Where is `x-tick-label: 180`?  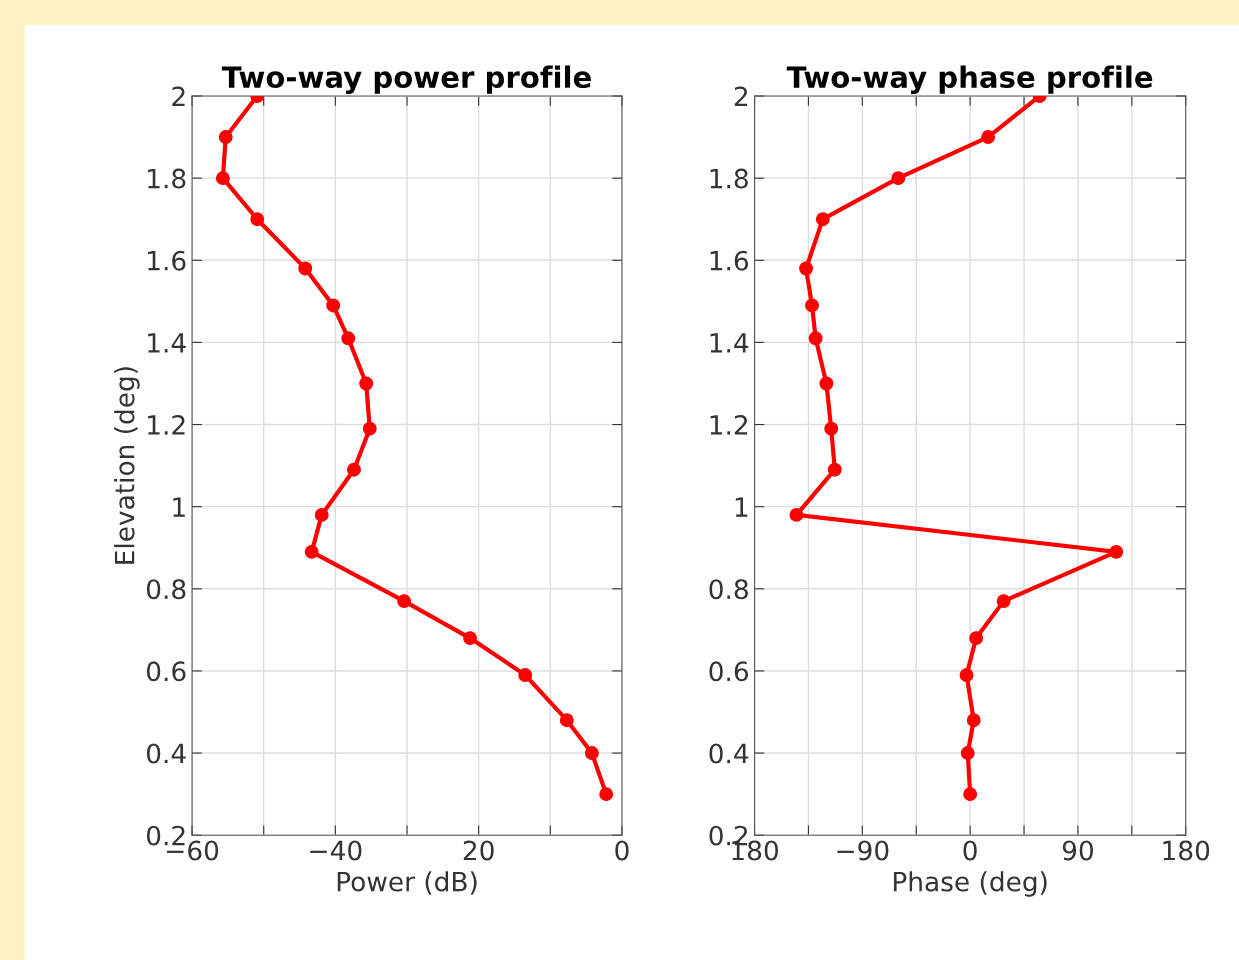 x-tick-label: 180 is located at coordinates (1186, 850).